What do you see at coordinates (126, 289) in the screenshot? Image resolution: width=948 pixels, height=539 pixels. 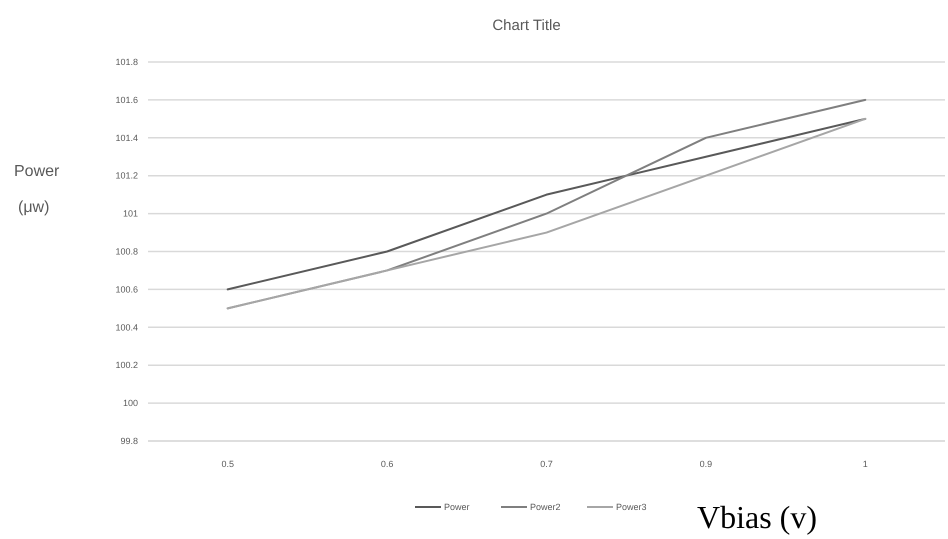 I see `y-tick-label: 100.6` at bounding box center [126, 289].